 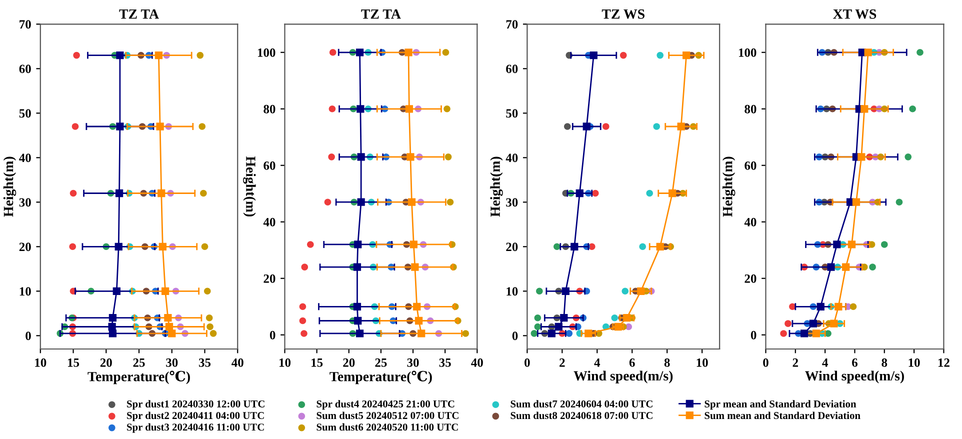 I want to click on legend-label: Spr dust3 20240416 11:00 UTC, so click(x=195, y=428).